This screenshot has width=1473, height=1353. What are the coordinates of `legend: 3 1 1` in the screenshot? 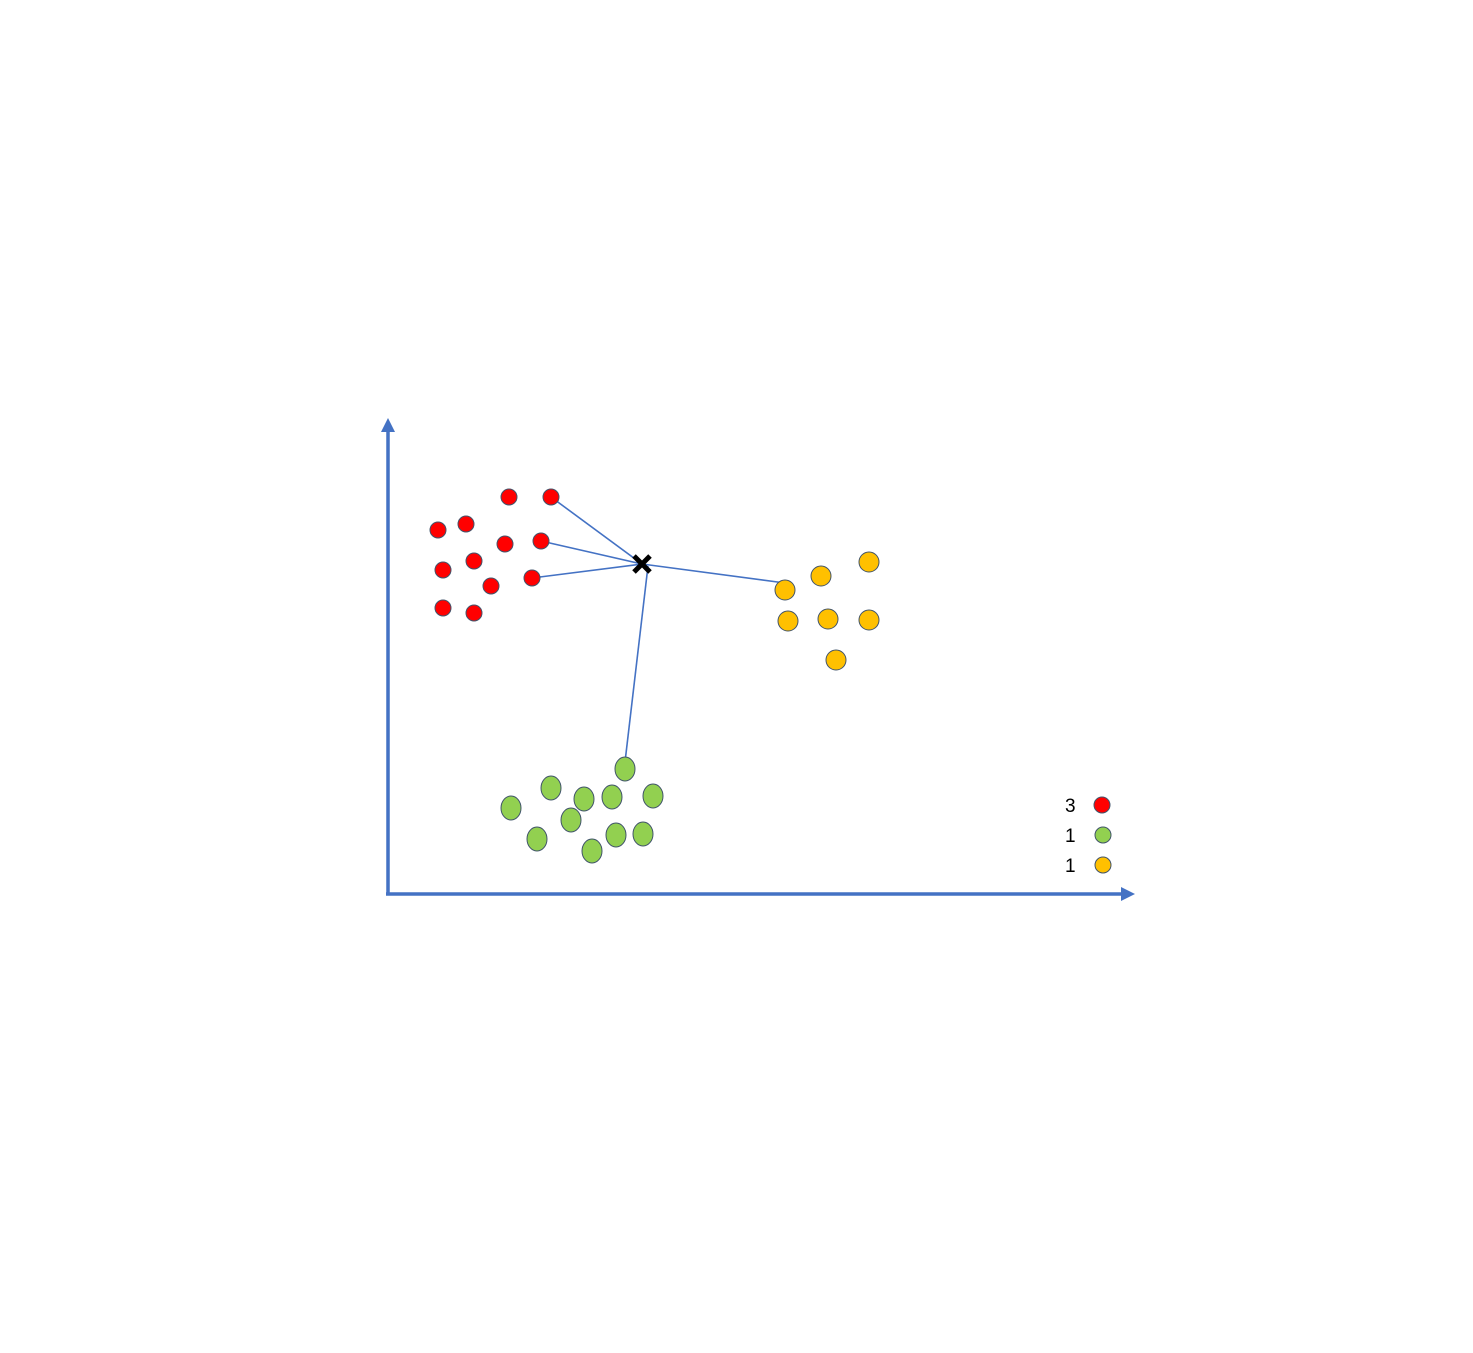 It's located at (1088, 836).